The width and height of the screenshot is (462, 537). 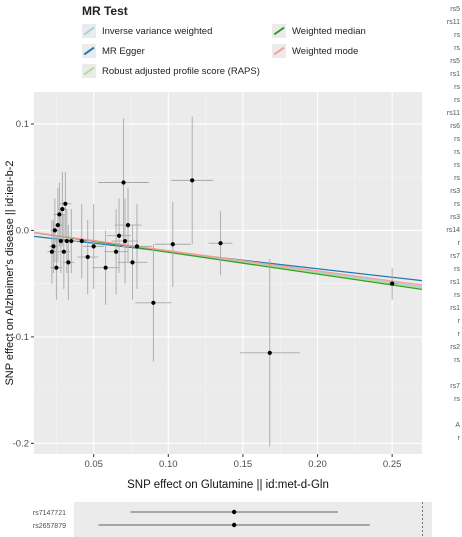 I want to click on forest-row-label: rs7147721, so click(x=49, y=513).